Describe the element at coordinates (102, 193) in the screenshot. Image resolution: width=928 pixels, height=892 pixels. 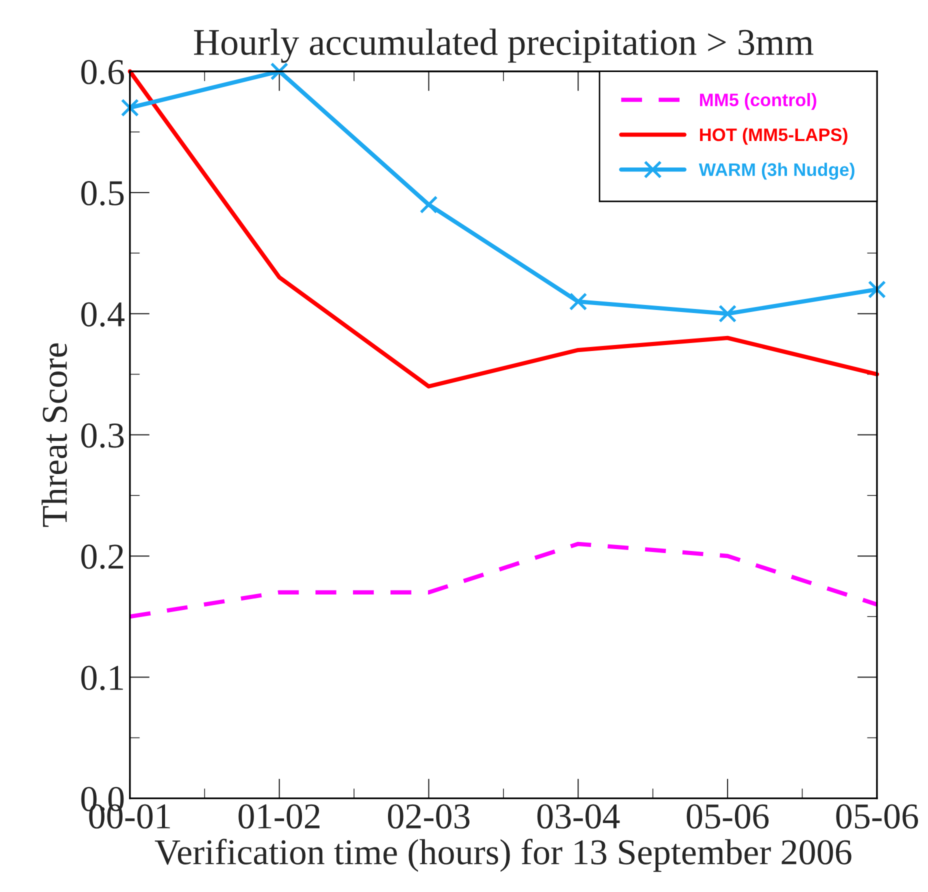
I see `y-tick-label: 0.5` at that location.